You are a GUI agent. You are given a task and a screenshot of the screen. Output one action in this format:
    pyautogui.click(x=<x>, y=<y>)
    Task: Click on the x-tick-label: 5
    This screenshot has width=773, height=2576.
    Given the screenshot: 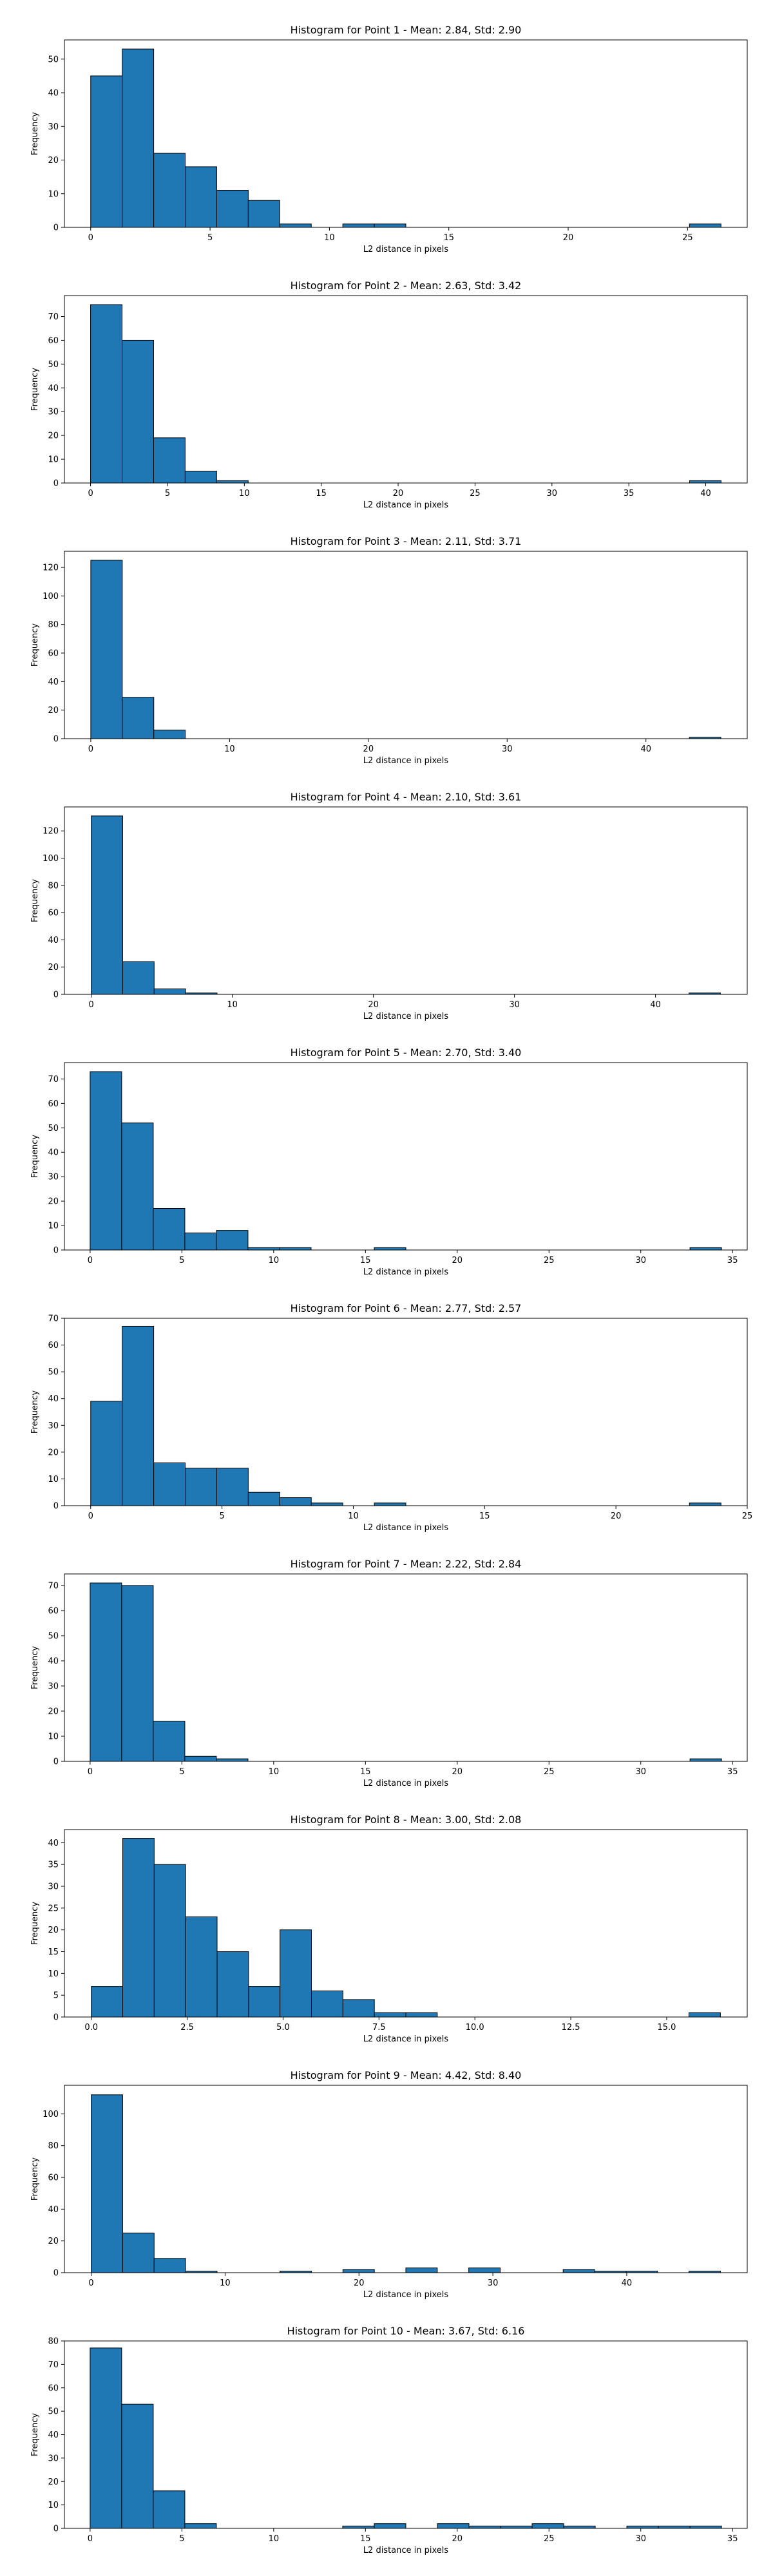 What is the action you would take?
    pyautogui.click(x=167, y=494)
    